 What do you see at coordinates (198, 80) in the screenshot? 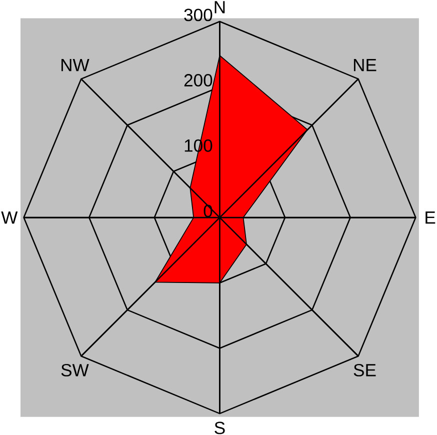
I see `y-tick-label: 200` at bounding box center [198, 80].